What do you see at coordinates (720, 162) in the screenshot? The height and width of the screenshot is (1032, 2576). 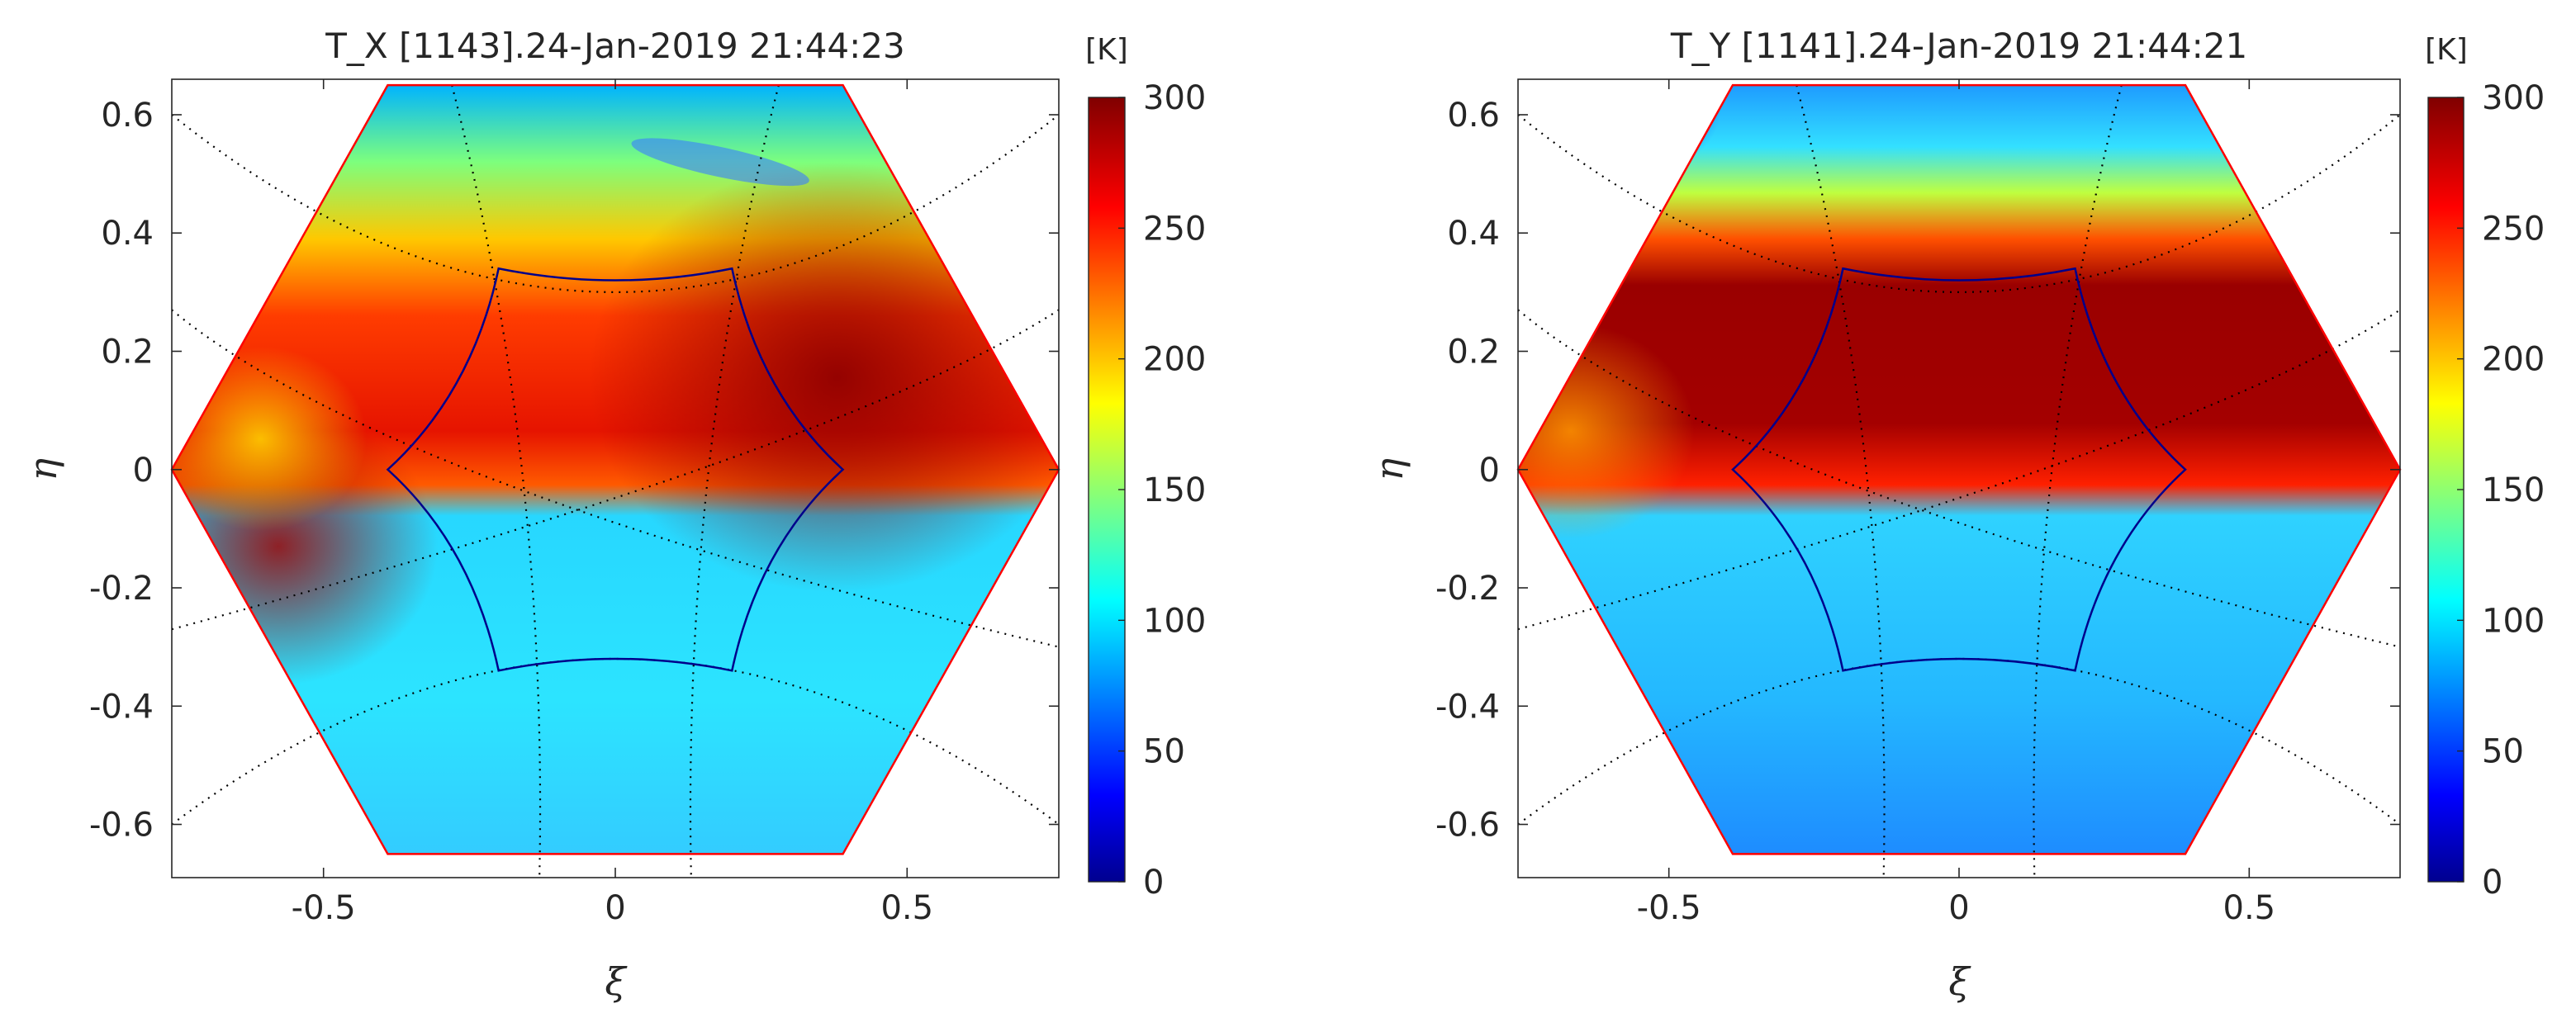 I see `field-cold-streak` at bounding box center [720, 162].